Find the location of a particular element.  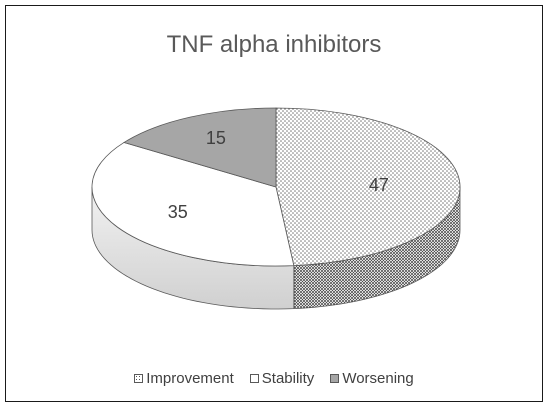

pie-slice-improvement is located at coordinates (368, 187).